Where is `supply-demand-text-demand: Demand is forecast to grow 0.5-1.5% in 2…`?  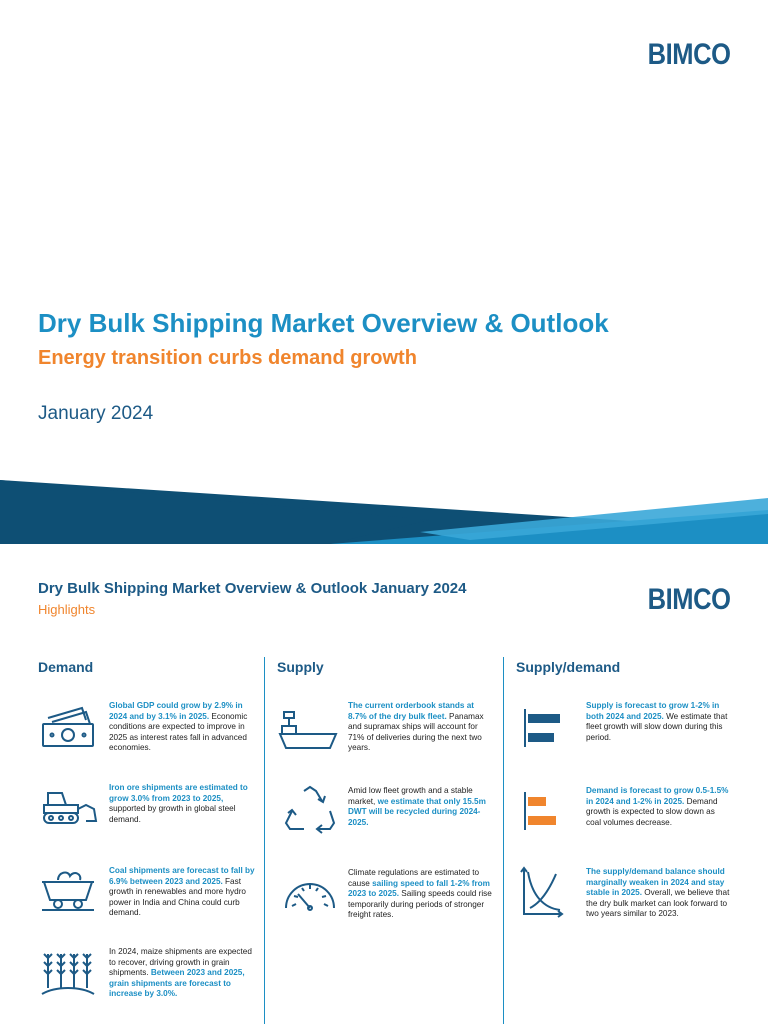 supply-demand-text-demand: Demand is forecast to grow 0.5-1.5% in 2… is located at coordinates (657, 806).